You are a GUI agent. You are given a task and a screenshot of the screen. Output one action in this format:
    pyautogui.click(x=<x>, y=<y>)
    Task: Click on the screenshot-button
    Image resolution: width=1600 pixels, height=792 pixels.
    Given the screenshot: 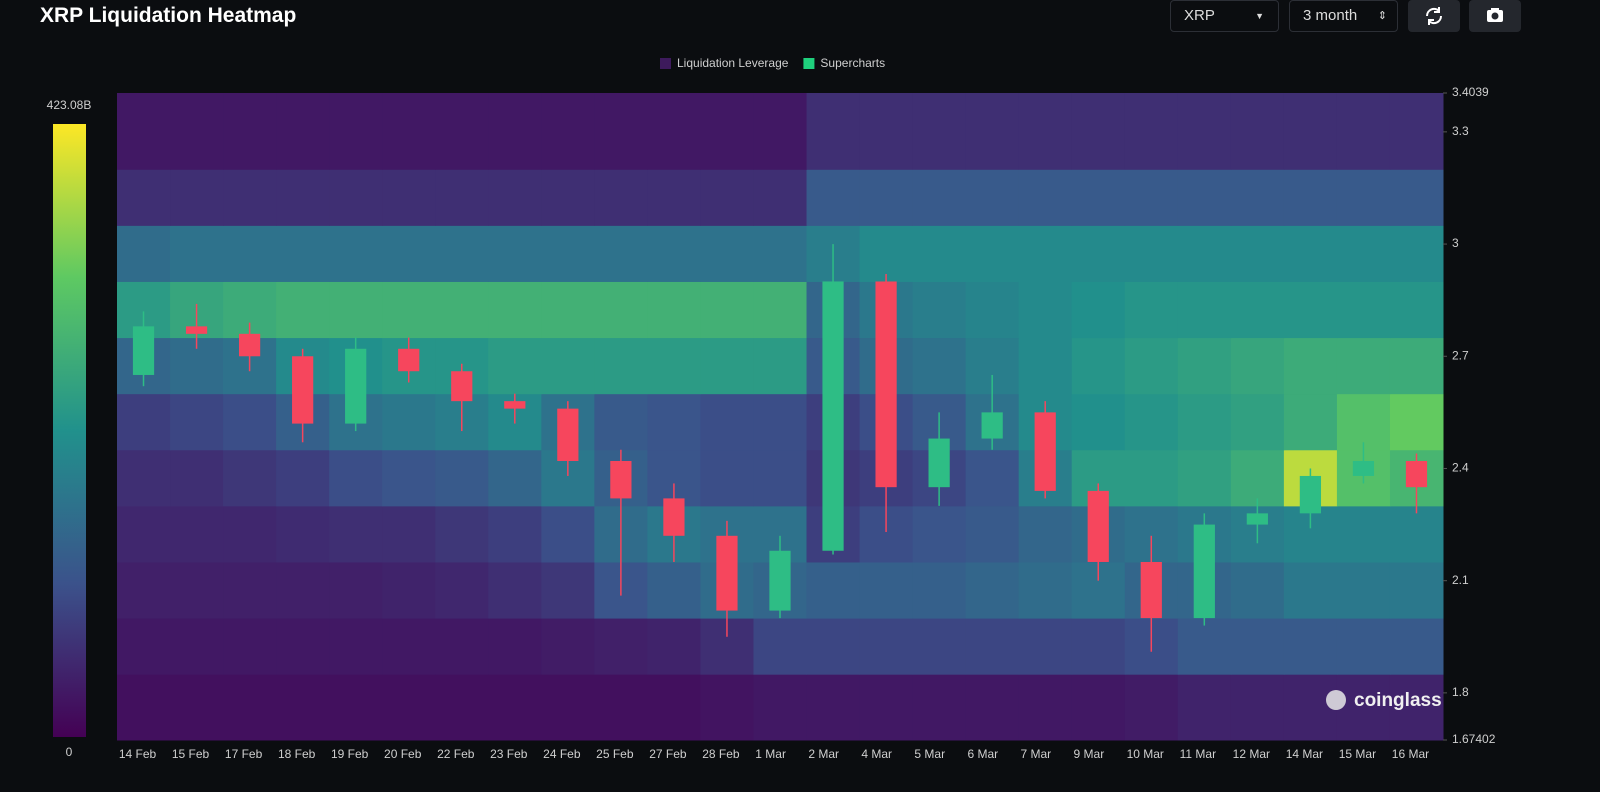 What is the action you would take?
    pyautogui.click(x=1495, y=16)
    